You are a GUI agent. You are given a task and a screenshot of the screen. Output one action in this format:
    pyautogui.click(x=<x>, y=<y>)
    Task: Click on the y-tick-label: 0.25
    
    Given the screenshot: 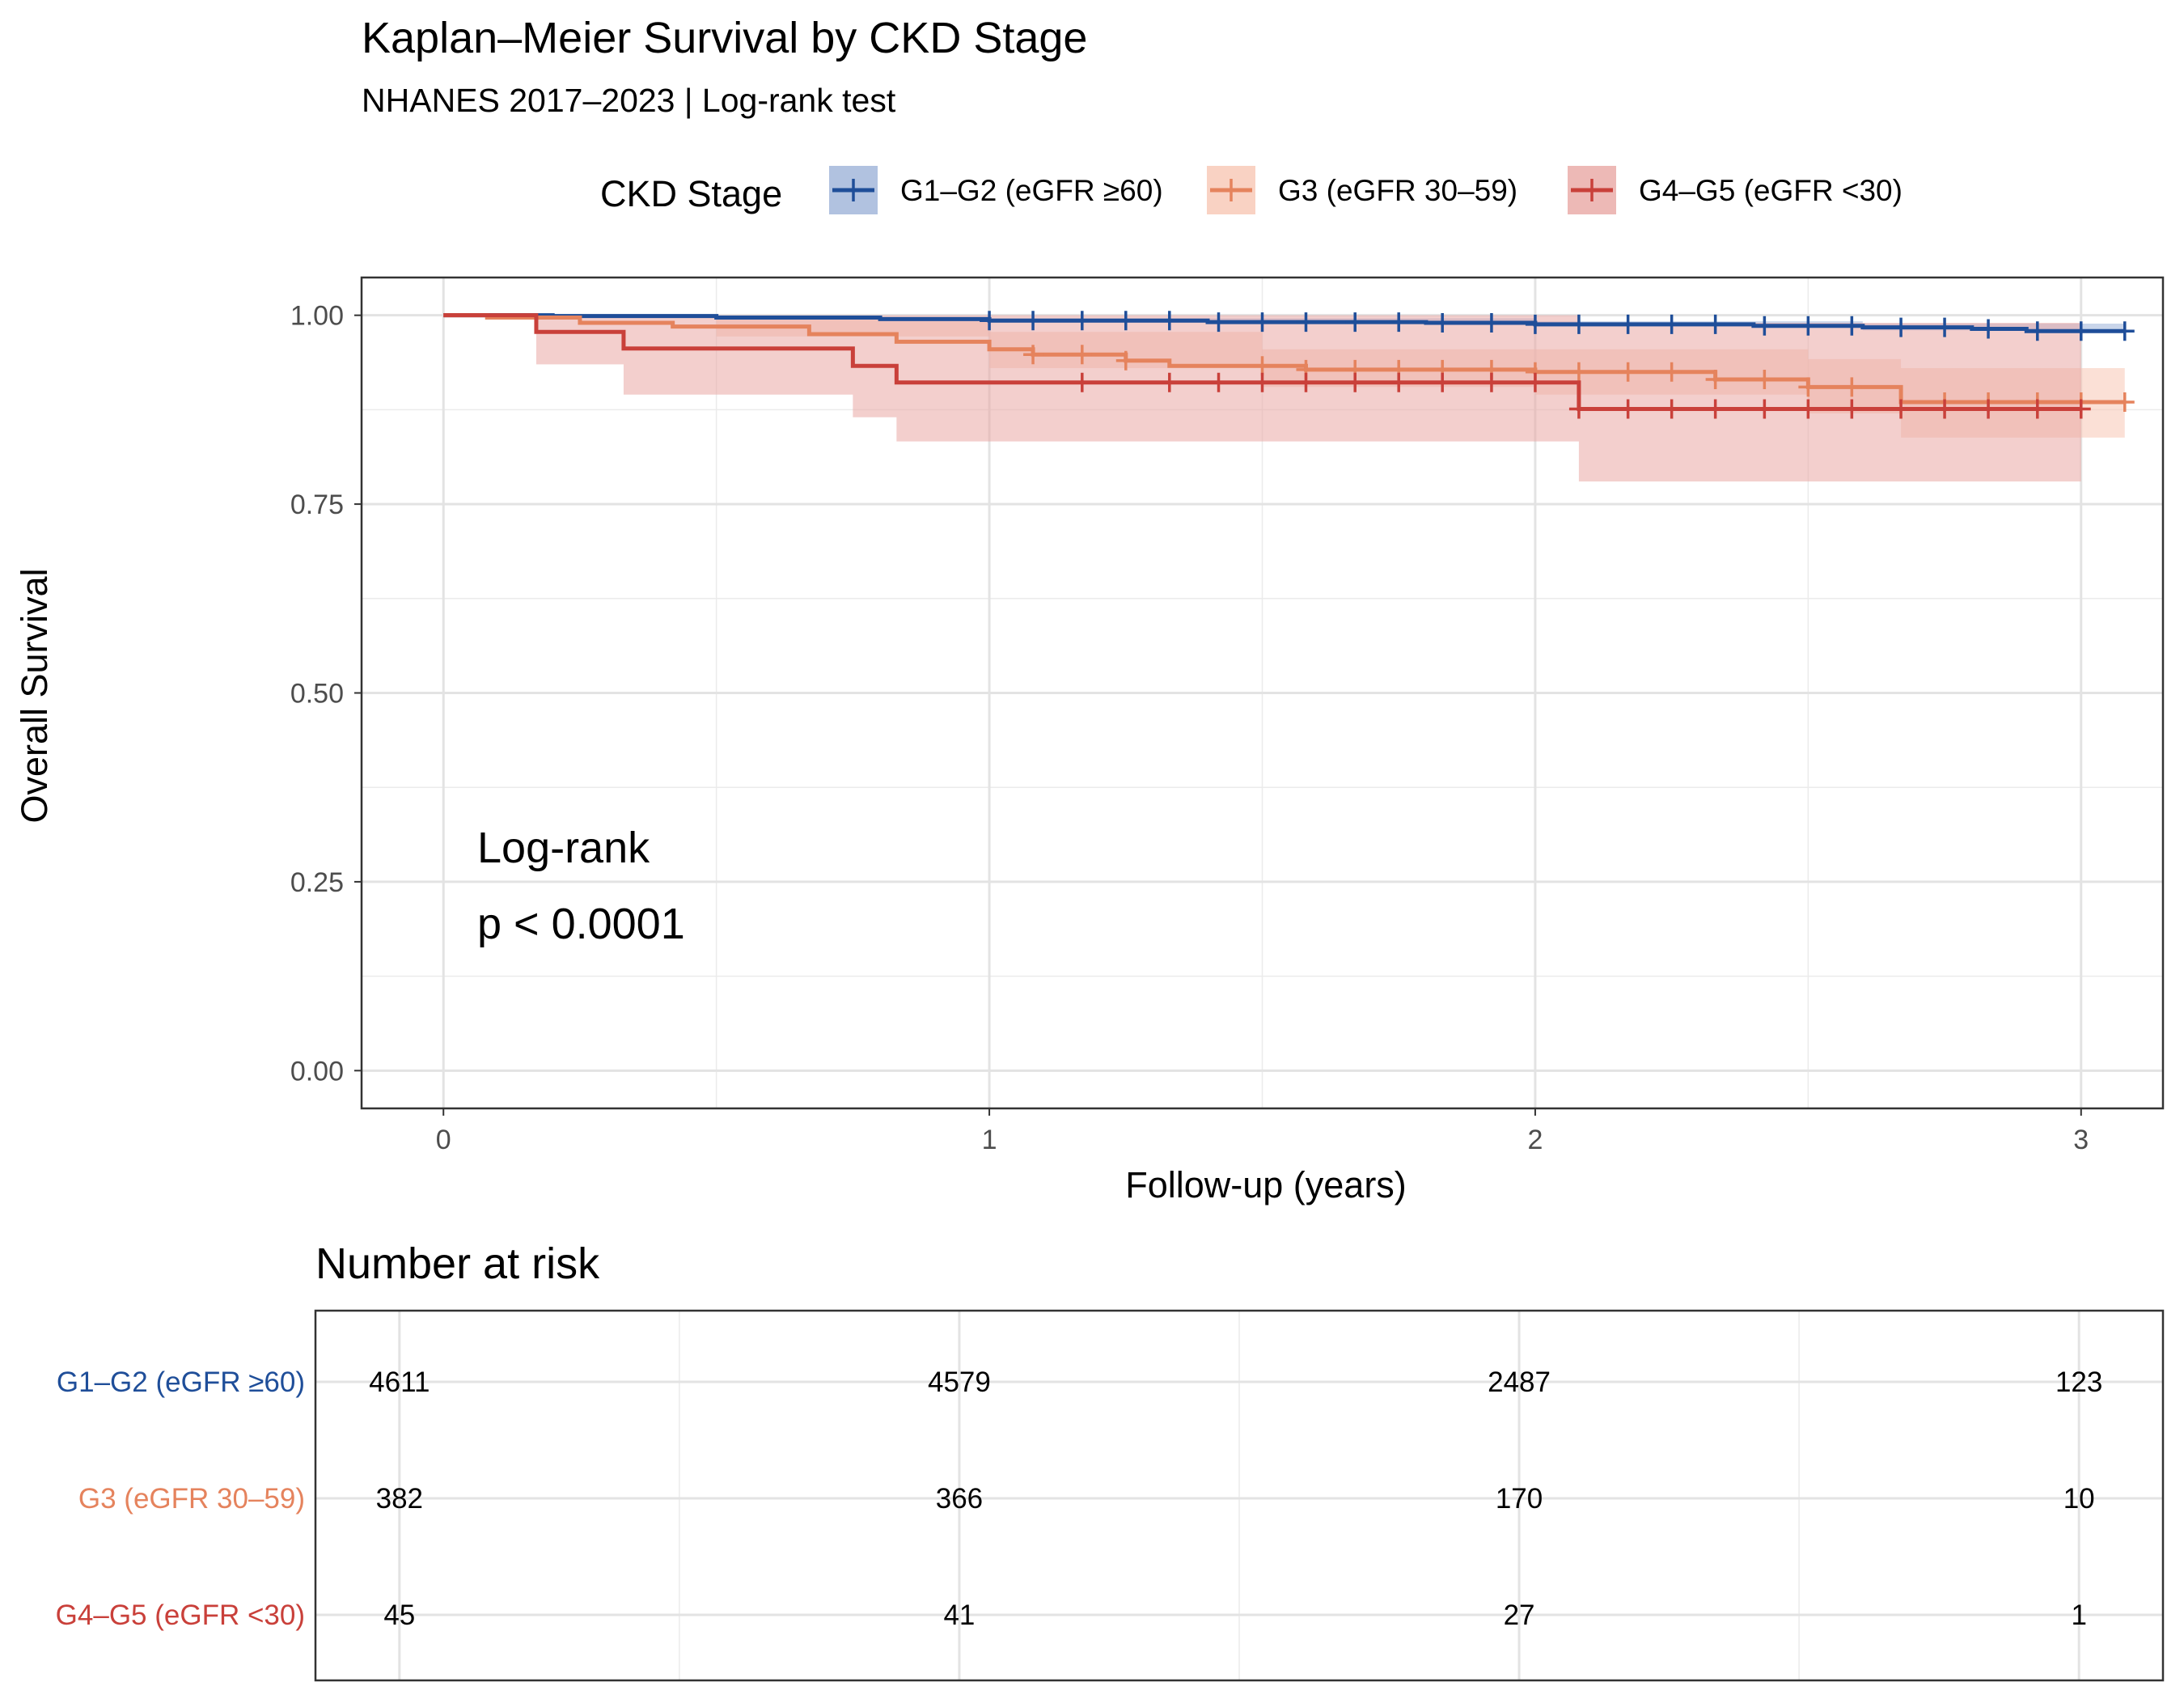 What is the action you would take?
    pyautogui.click(x=317, y=882)
    